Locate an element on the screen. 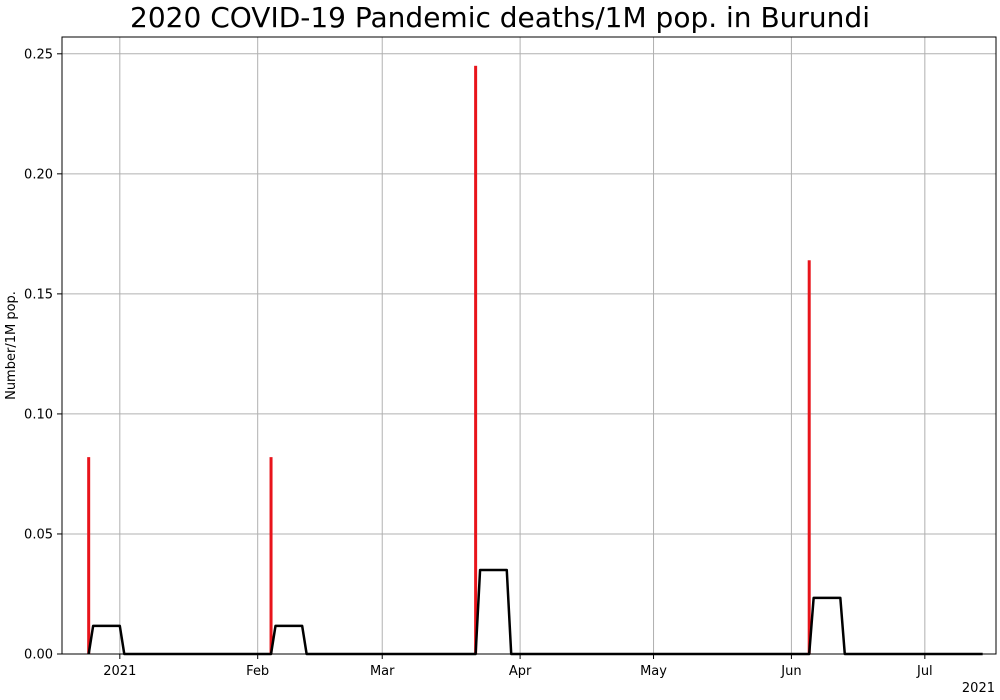 The image size is (1000, 700). y-axis-label: Number/1M pop. is located at coordinates (11, 345).